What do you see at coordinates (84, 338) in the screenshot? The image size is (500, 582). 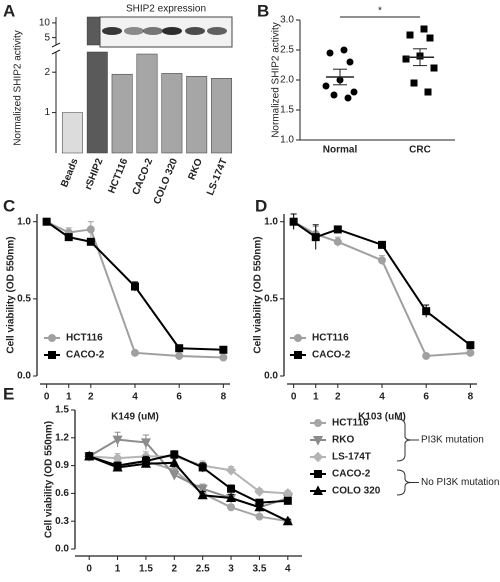 I see `legend-label: HCT116` at bounding box center [84, 338].